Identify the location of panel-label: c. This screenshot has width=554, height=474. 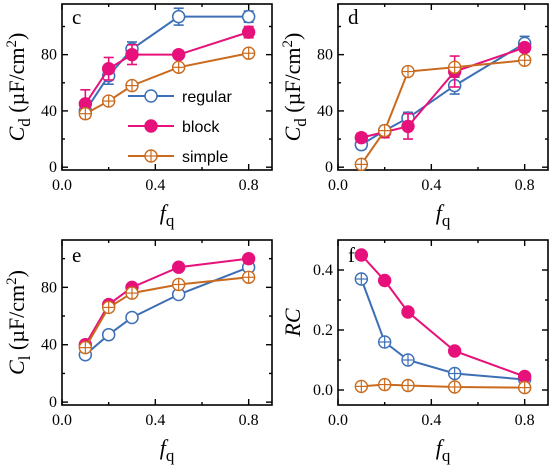
(76, 17).